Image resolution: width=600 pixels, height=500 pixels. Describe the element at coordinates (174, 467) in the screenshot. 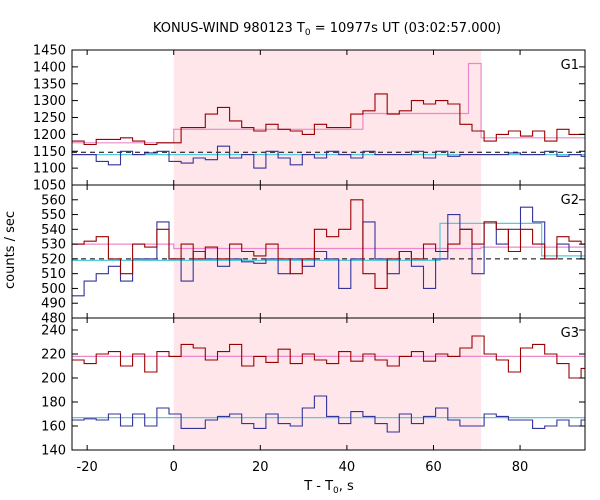

I see `x-tick-label: 0` at that location.